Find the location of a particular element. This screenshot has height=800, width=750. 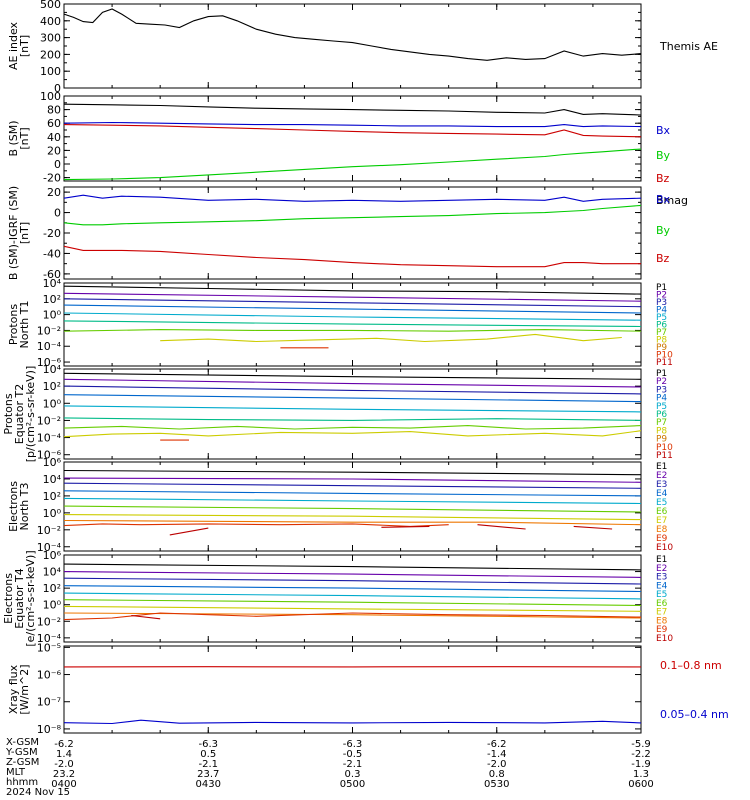

y-axis-title: Protons is located at coordinates (8, 413).